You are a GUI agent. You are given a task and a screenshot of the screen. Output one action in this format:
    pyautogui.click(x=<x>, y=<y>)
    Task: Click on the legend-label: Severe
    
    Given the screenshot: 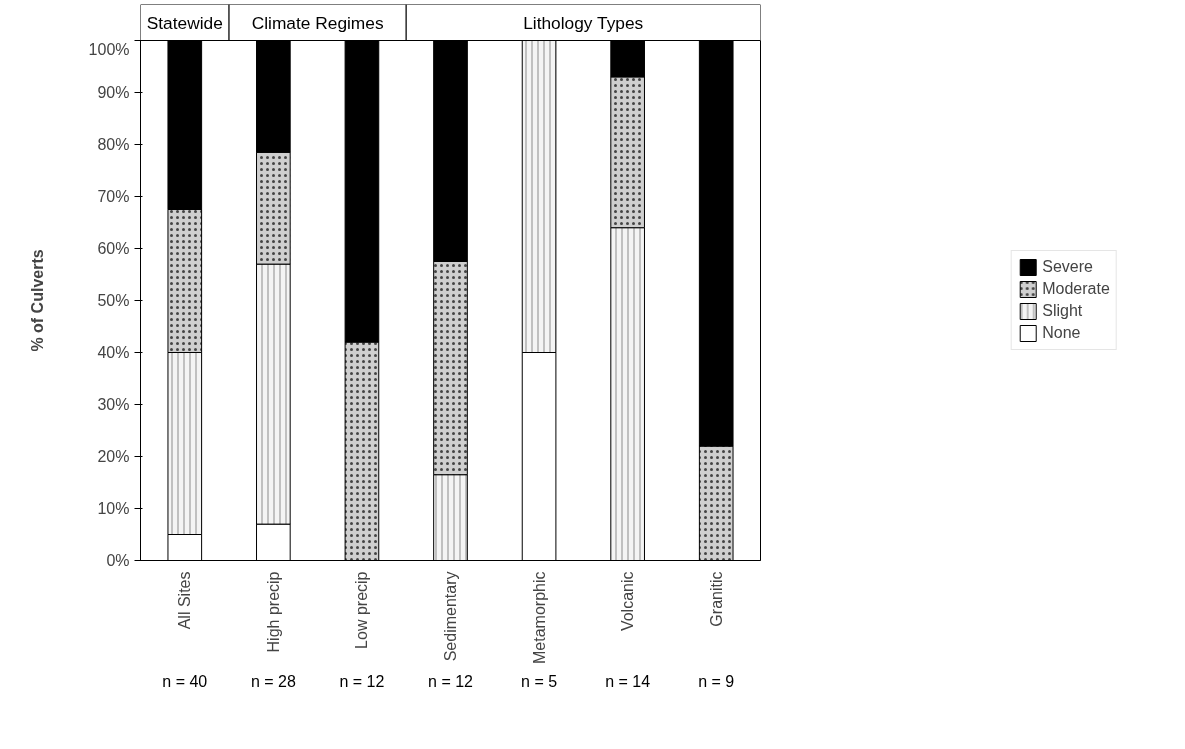 What is the action you would take?
    pyautogui.click(x=1067, y=267)
    